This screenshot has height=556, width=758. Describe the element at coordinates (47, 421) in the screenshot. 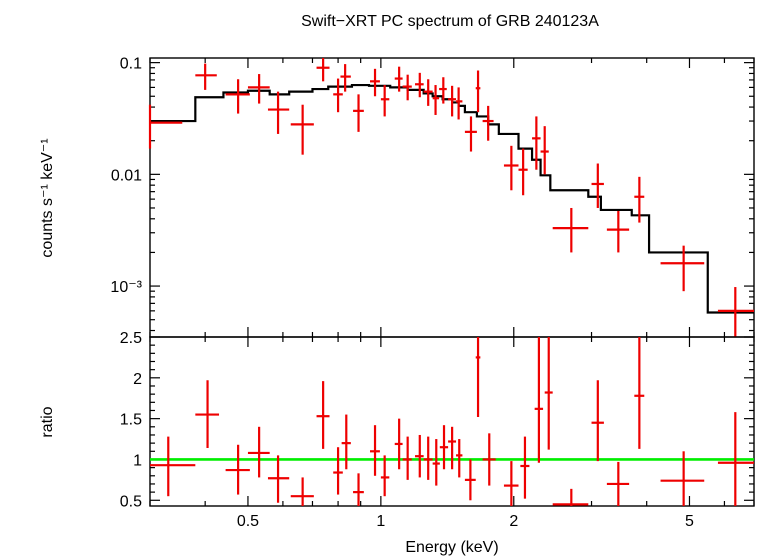

I see `ratio-y-axis-label: ratio` at that location.